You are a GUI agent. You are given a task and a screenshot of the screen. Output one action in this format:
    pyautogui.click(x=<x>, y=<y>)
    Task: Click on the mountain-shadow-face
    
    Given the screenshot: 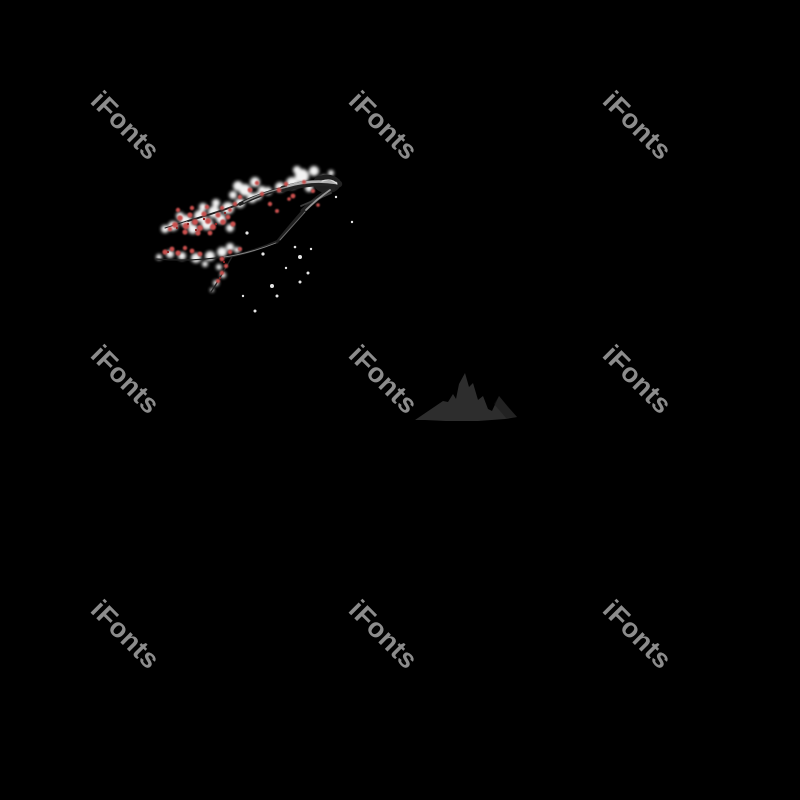 What is the action you would take?
    pyautogui.click(x=505, y=407)
    